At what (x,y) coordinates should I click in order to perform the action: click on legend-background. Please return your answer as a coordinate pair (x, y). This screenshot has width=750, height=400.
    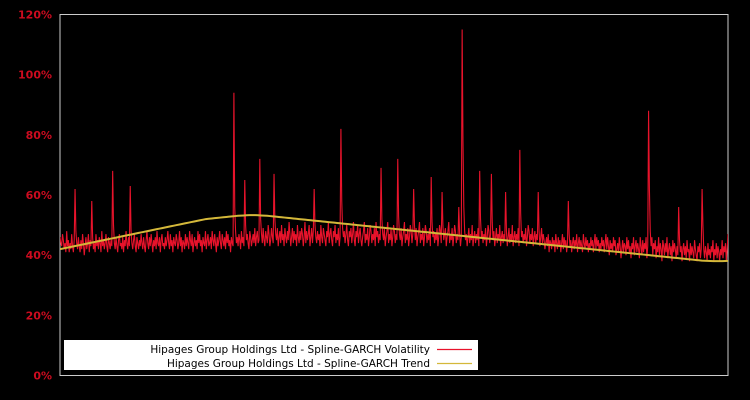
    Looking at the image, I should click on (271, 355).